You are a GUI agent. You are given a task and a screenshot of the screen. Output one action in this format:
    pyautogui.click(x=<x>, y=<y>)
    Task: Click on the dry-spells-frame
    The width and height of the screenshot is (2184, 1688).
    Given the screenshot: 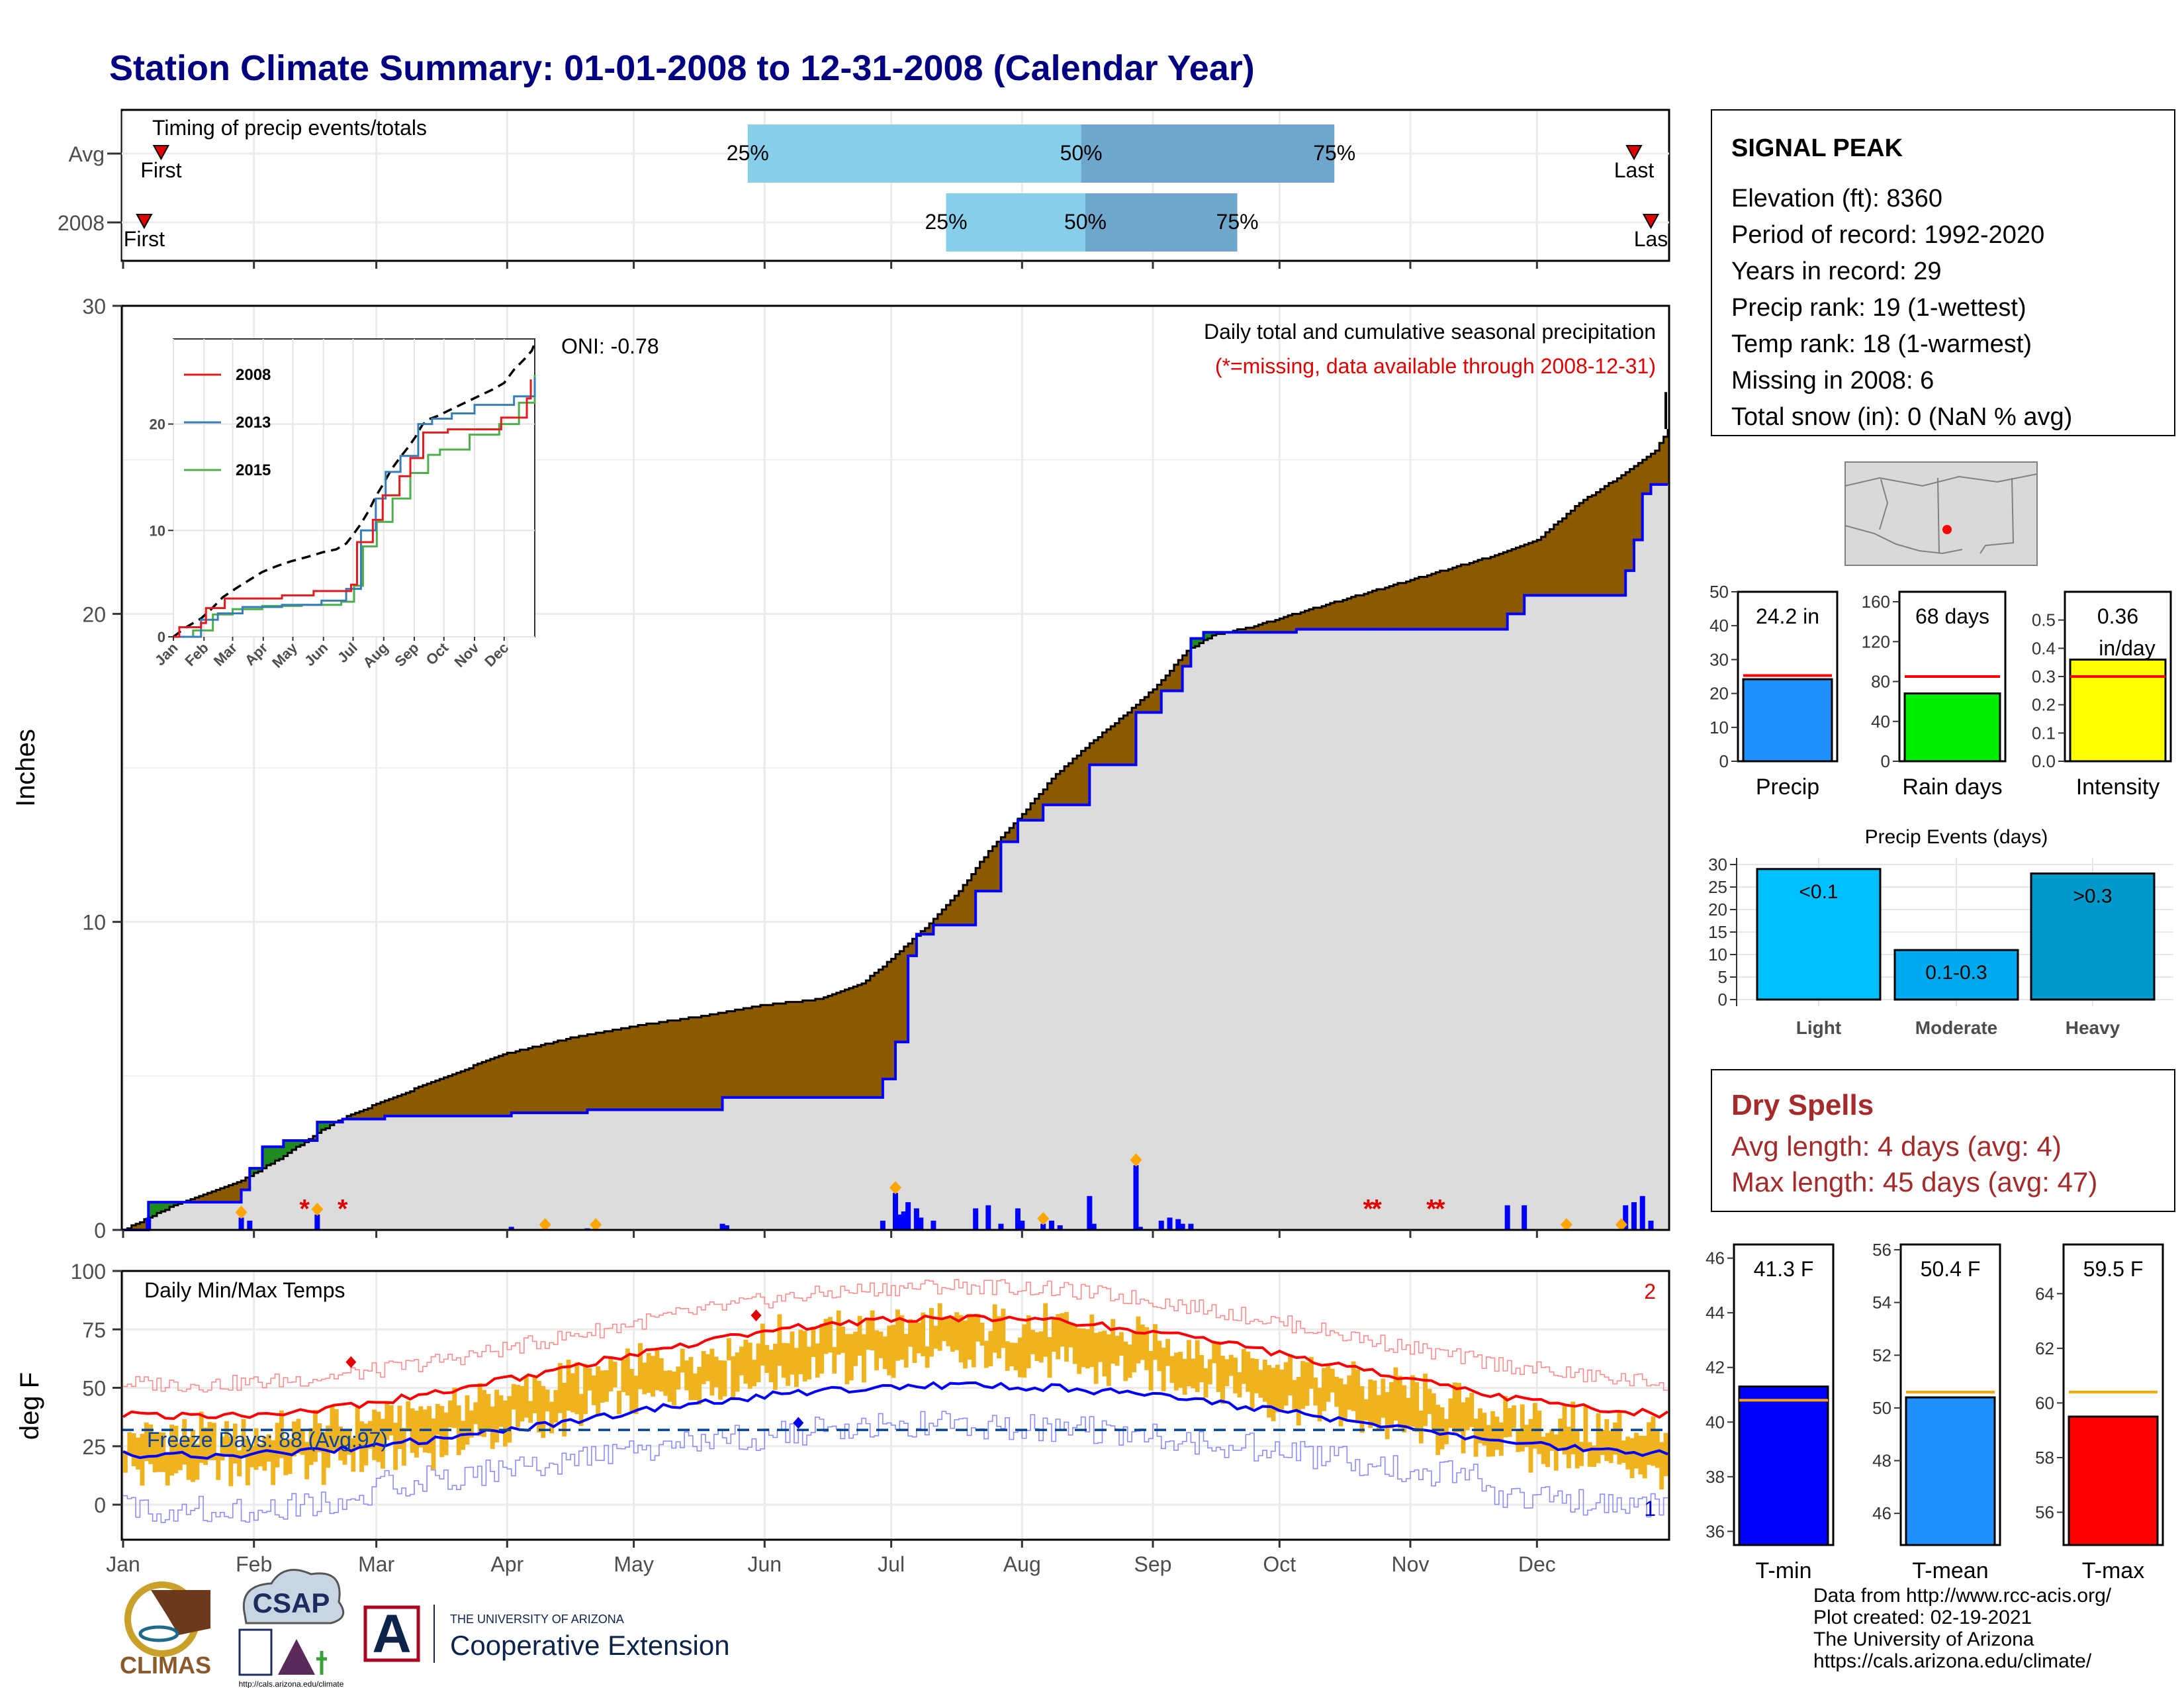 What is the action you would take?
    pyautogui.click(x=1943, y=1140)
    